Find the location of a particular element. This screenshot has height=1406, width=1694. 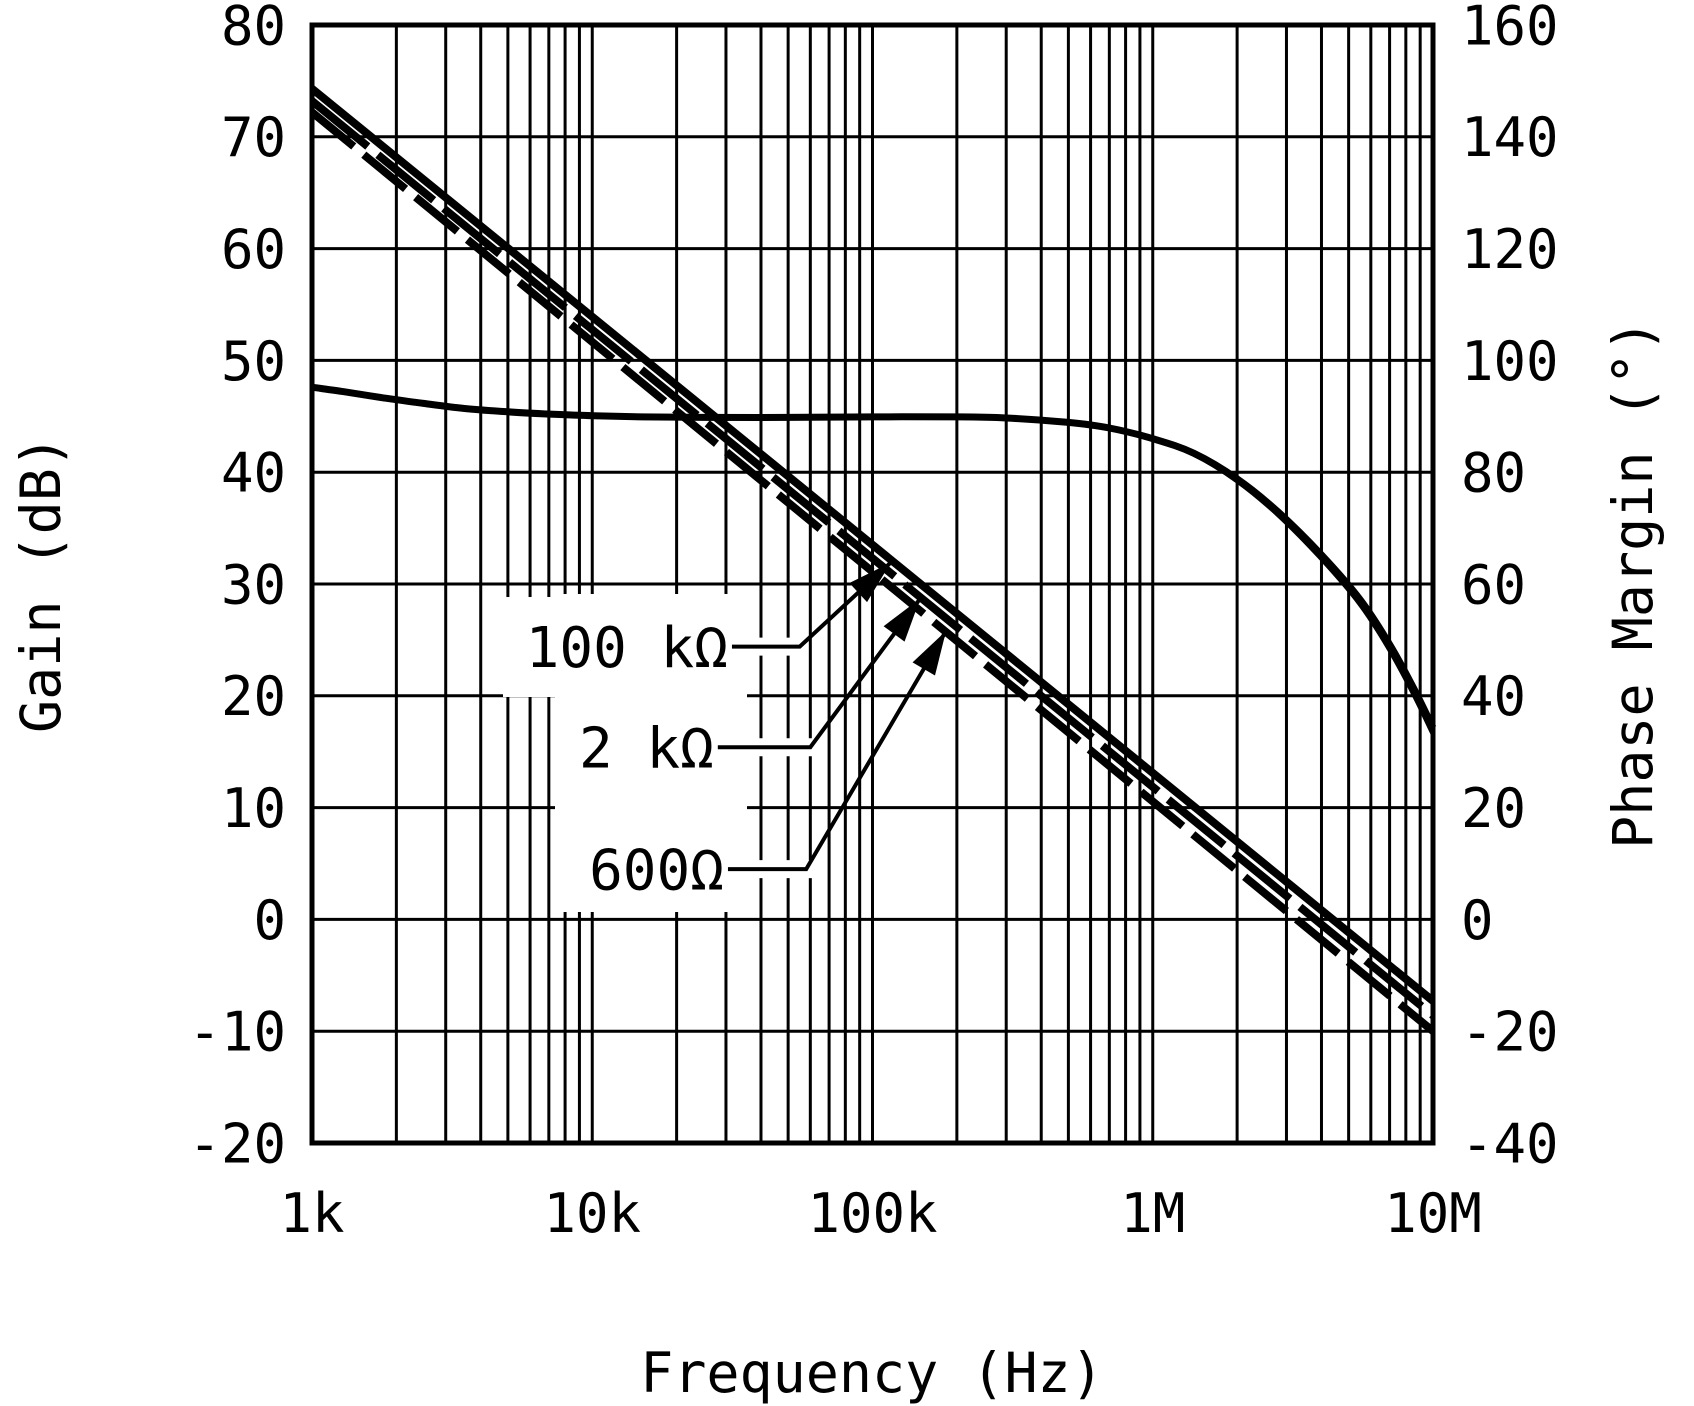

y-left-tick-label: 30 is located at coordinates (253, 584).